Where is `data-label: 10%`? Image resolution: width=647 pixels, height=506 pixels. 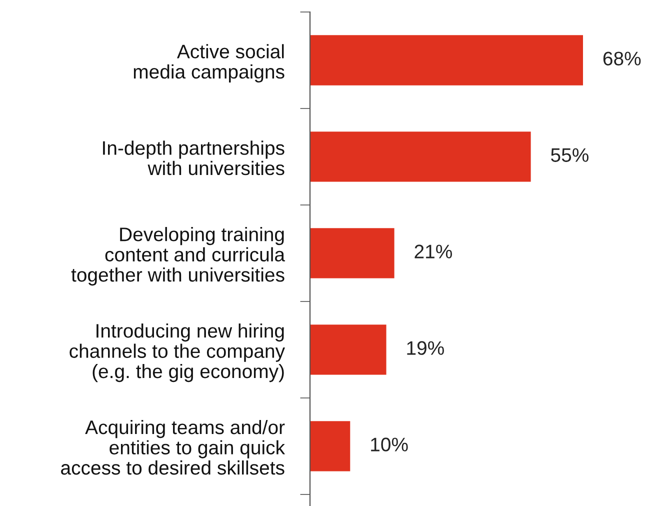
data-label: 10% is located at coordinates (389, 445).